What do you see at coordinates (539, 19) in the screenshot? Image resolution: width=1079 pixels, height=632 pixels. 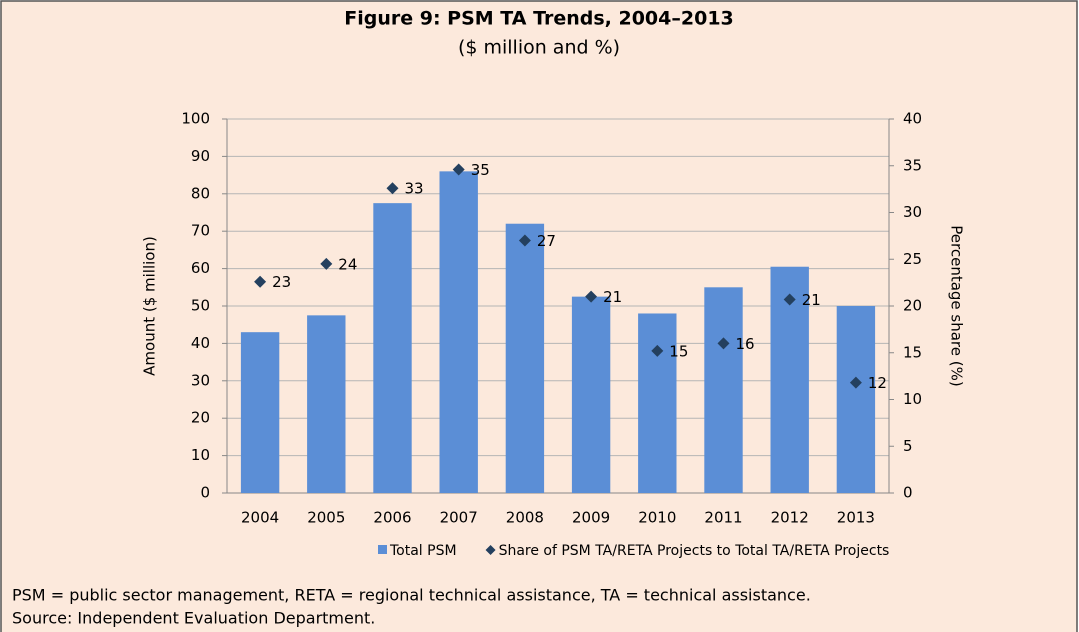 I see `chart-title: Figure 9: PSM TA Trends, 2004–2013` at bounding box center [539, 19].